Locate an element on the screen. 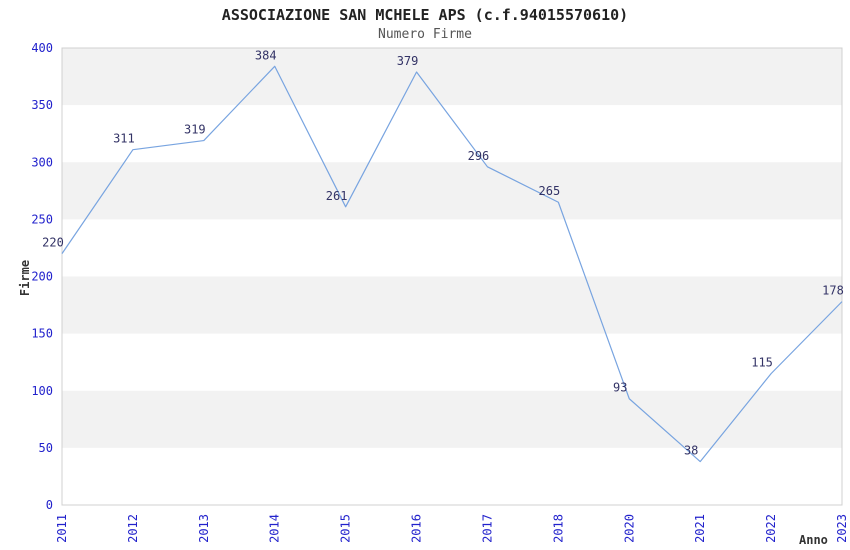  y-tick-label: 300 is located at coordinates (42, 162).